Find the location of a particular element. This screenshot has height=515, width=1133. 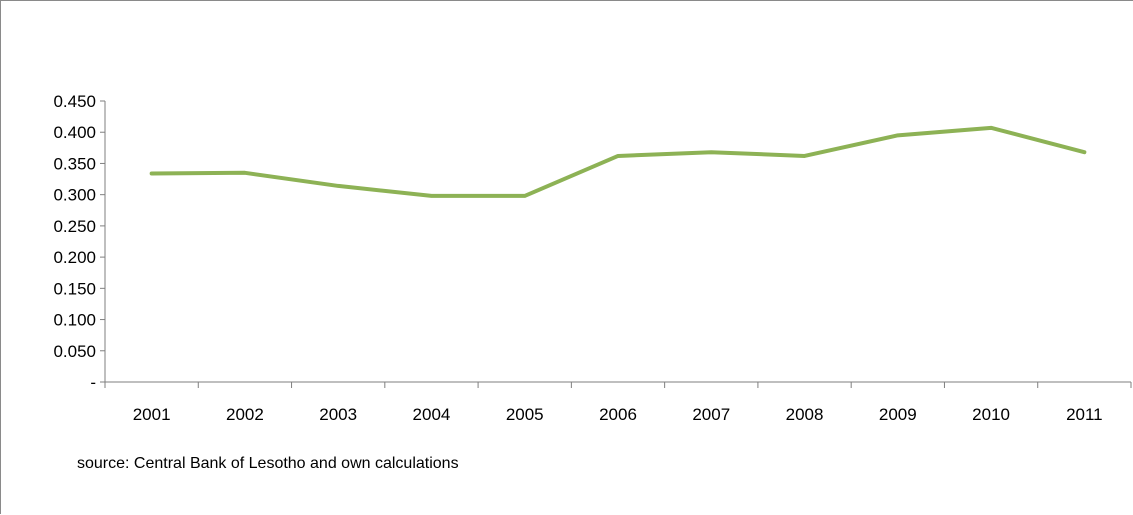

x-tick-label: 2008 is located at coordinates (805, 414).